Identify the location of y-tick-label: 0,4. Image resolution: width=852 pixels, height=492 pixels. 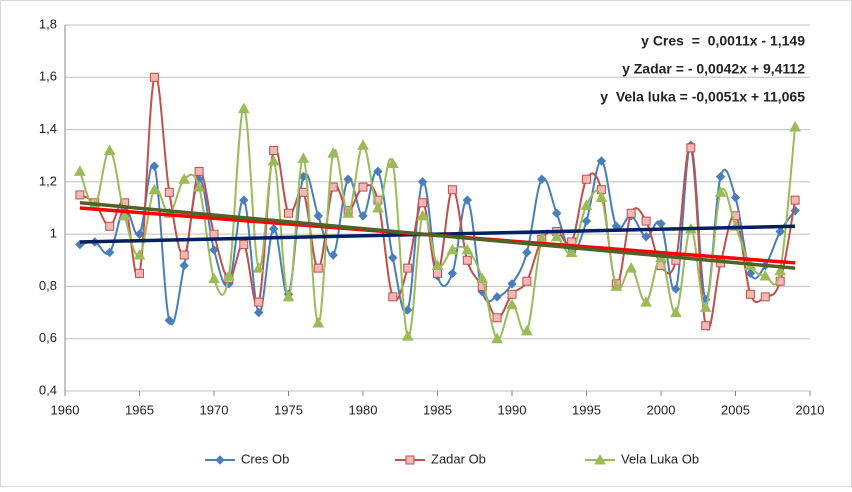
(48, 389).